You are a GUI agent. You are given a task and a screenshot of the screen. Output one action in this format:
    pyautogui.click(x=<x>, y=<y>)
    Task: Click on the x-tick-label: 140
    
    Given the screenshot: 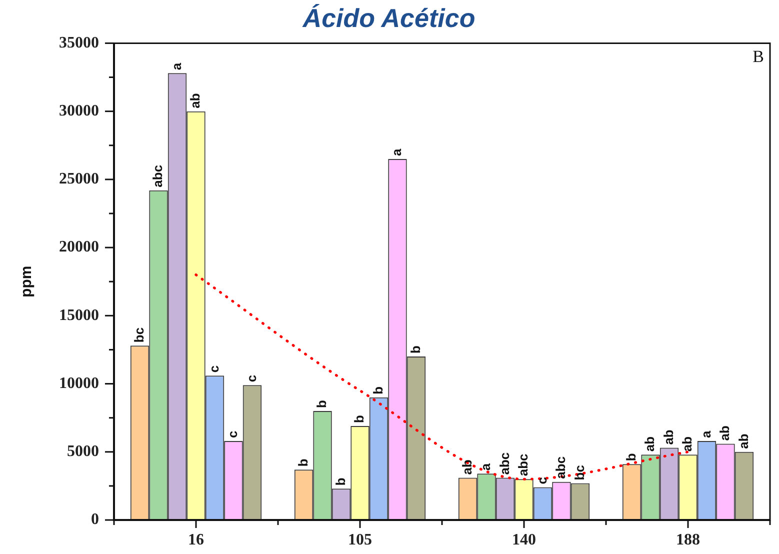 What is the action you would take?
    pyautogui.click(x=524, y=540)
    